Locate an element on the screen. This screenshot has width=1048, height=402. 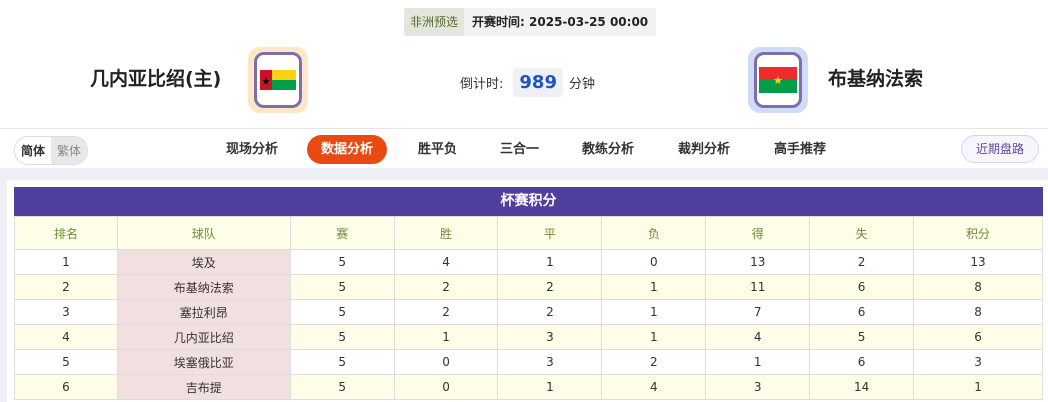
tab-three-in-one: 三合一 is located at coordinates (520, 149).